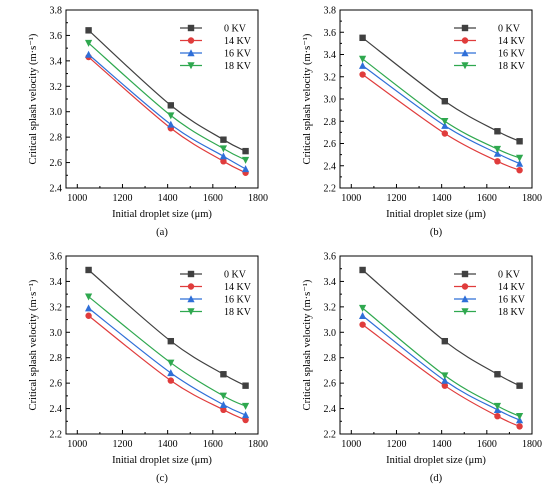 This screenshot has height=485, width=550. What do you see at coordinates (162, 232) in the screenshot?
I see `panel-label: (a)` at bounding box center [162, 232].